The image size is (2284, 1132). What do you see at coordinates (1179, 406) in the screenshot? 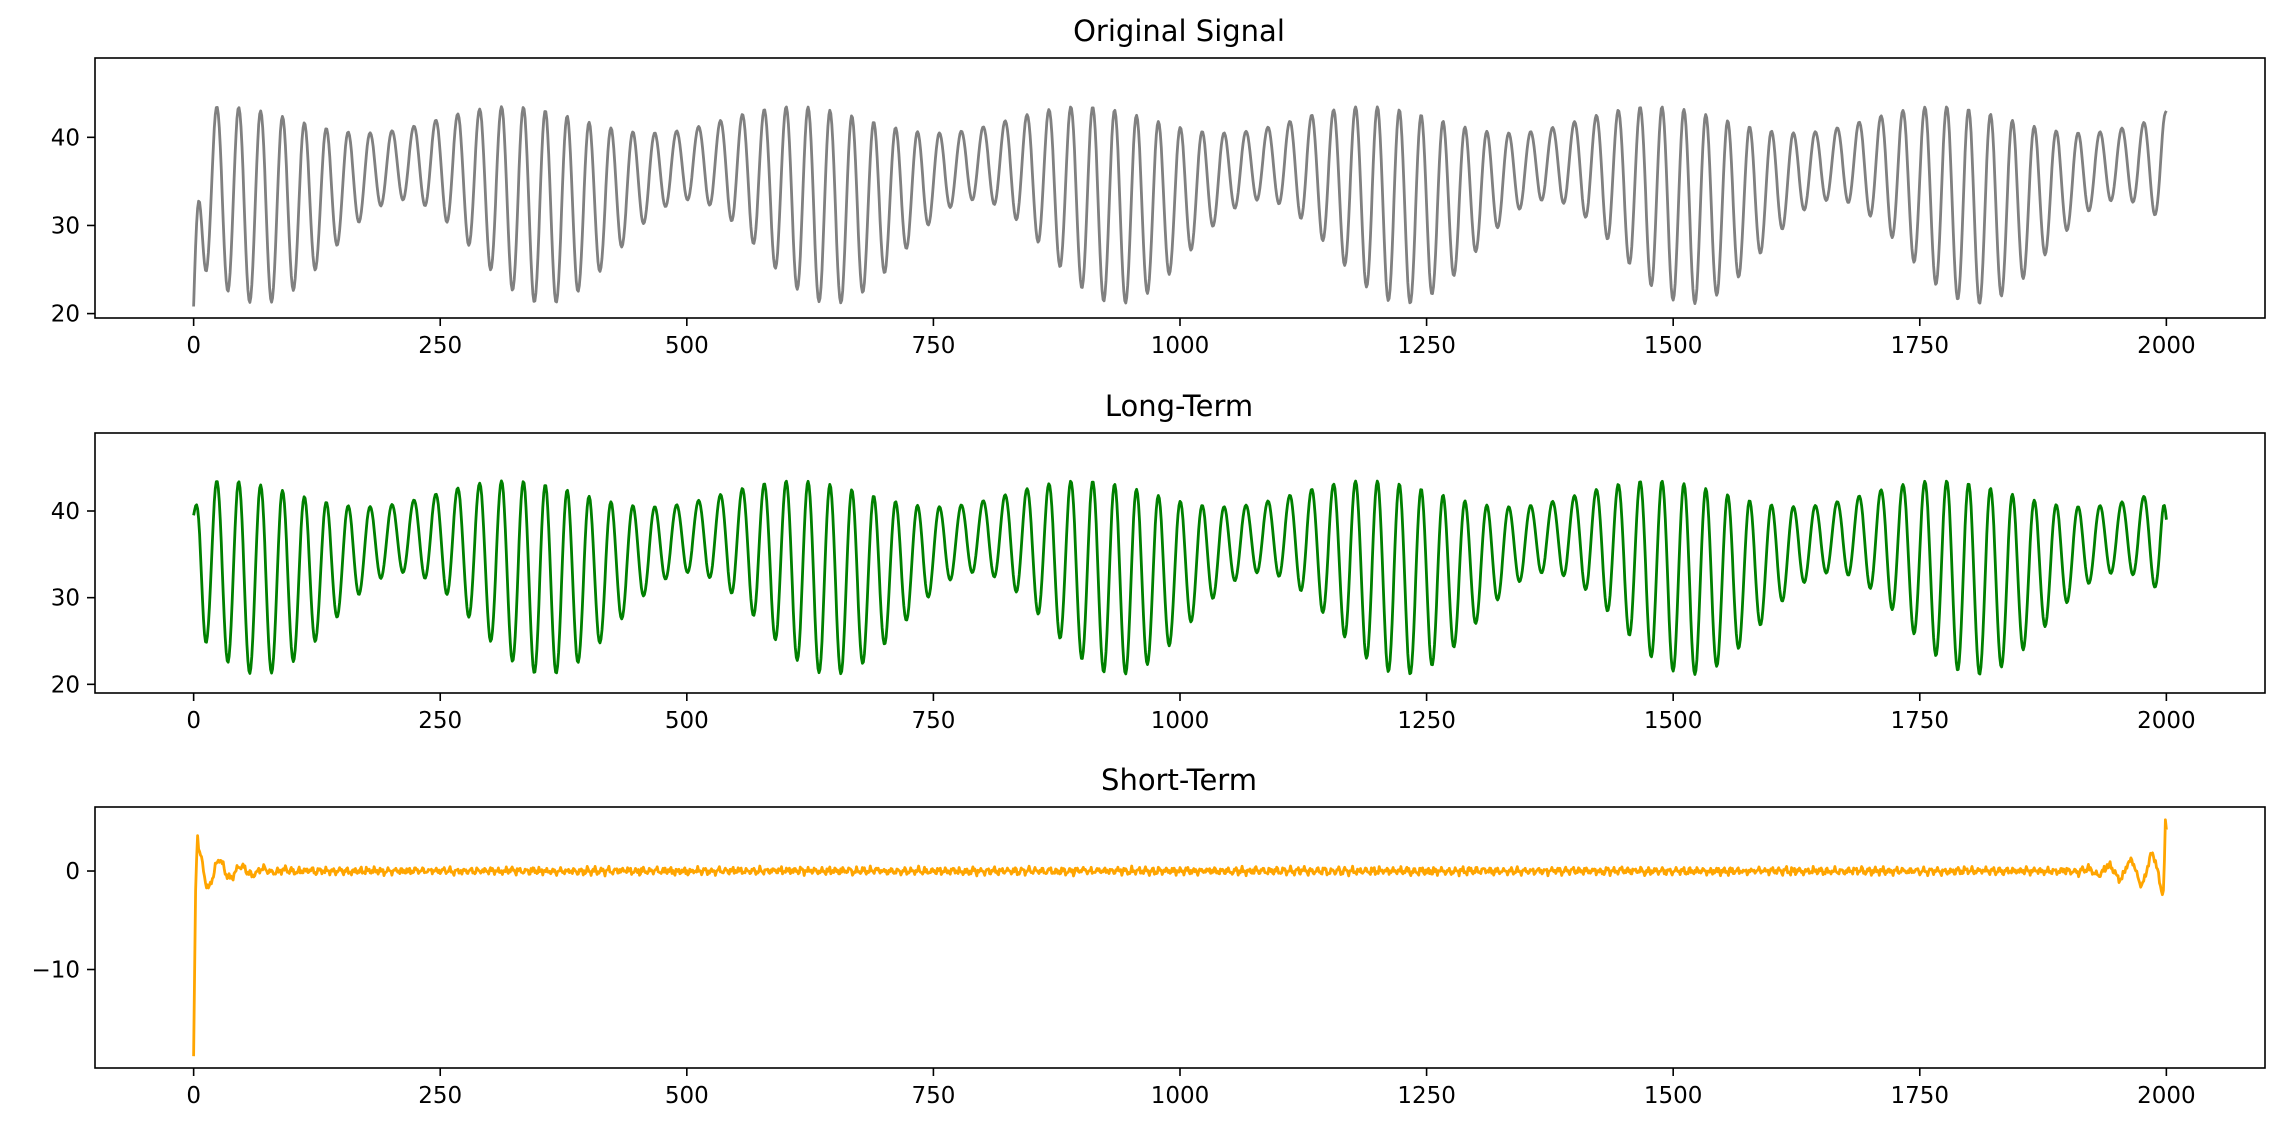
I see `subplot-title: Long-Term` at bounding box center [1179, 406].